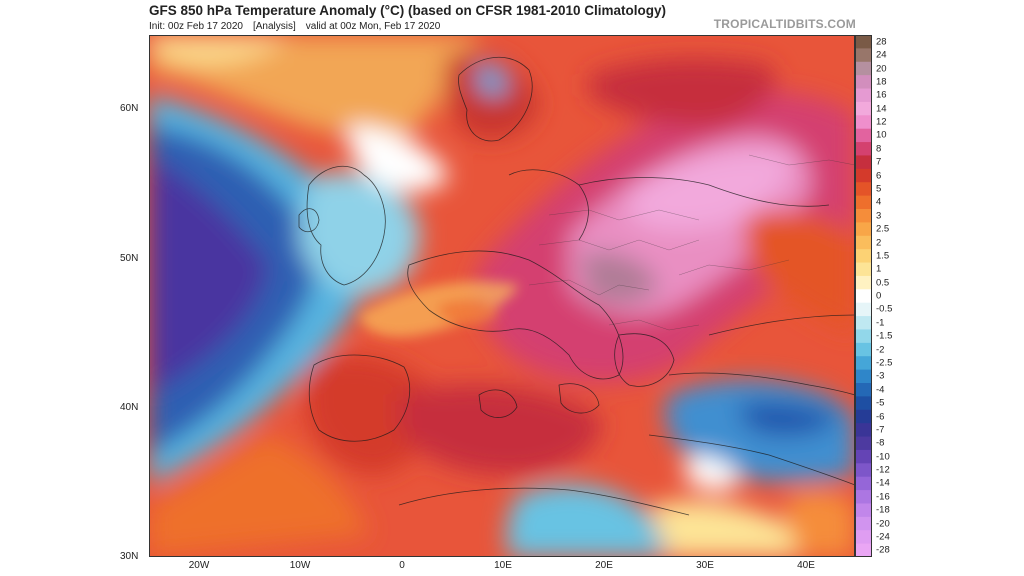  I want to click on colorbar-label: 0, so click(879, 296).